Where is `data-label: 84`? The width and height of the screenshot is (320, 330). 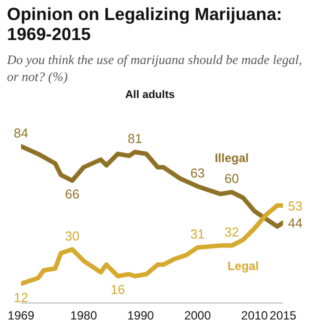
data-label: 84 is located at coordinates (21, 132).